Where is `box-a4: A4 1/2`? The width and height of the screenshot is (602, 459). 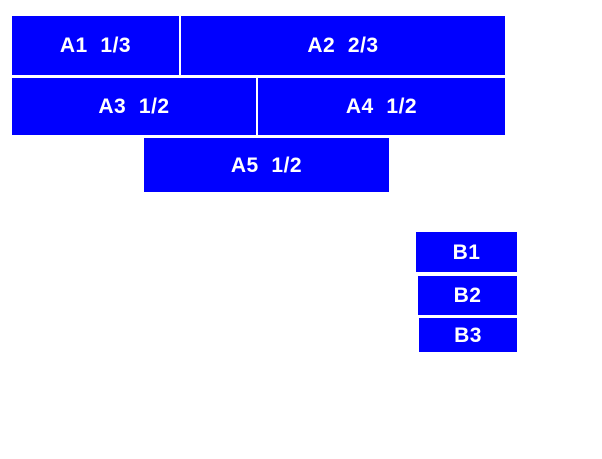 box-a4: A4 1/2 is located at coordinates (381, 106).